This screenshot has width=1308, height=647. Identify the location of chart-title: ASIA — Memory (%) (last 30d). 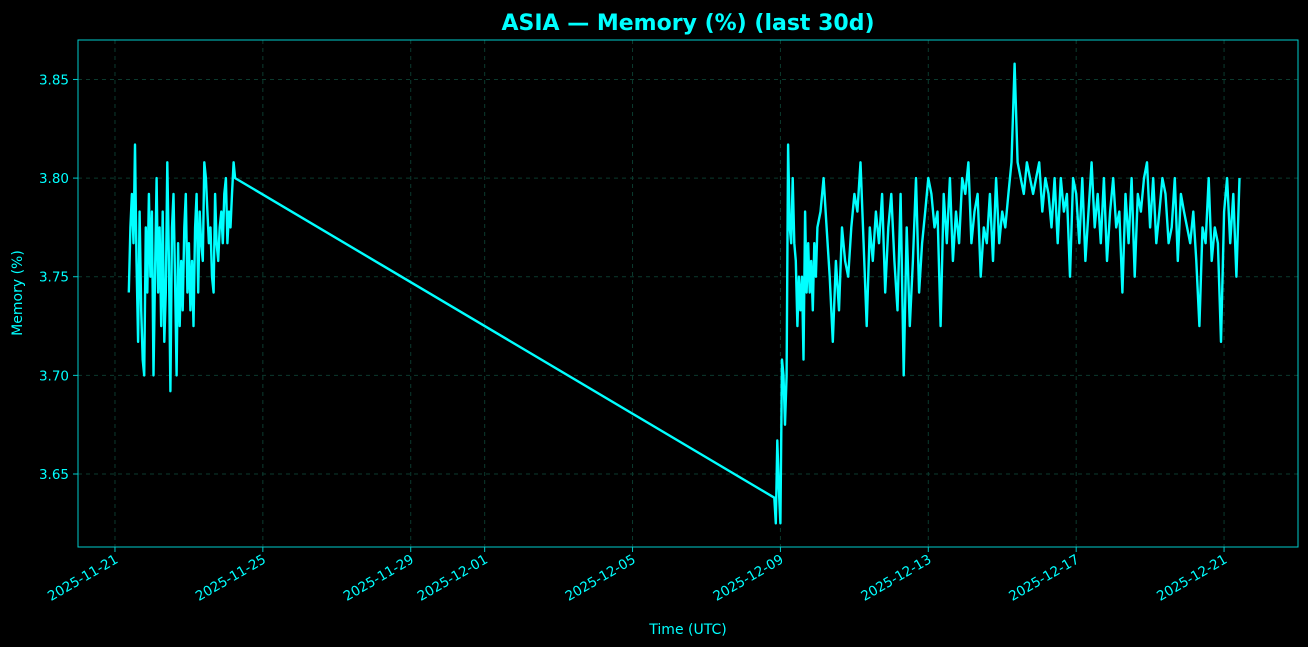
(687, 23).